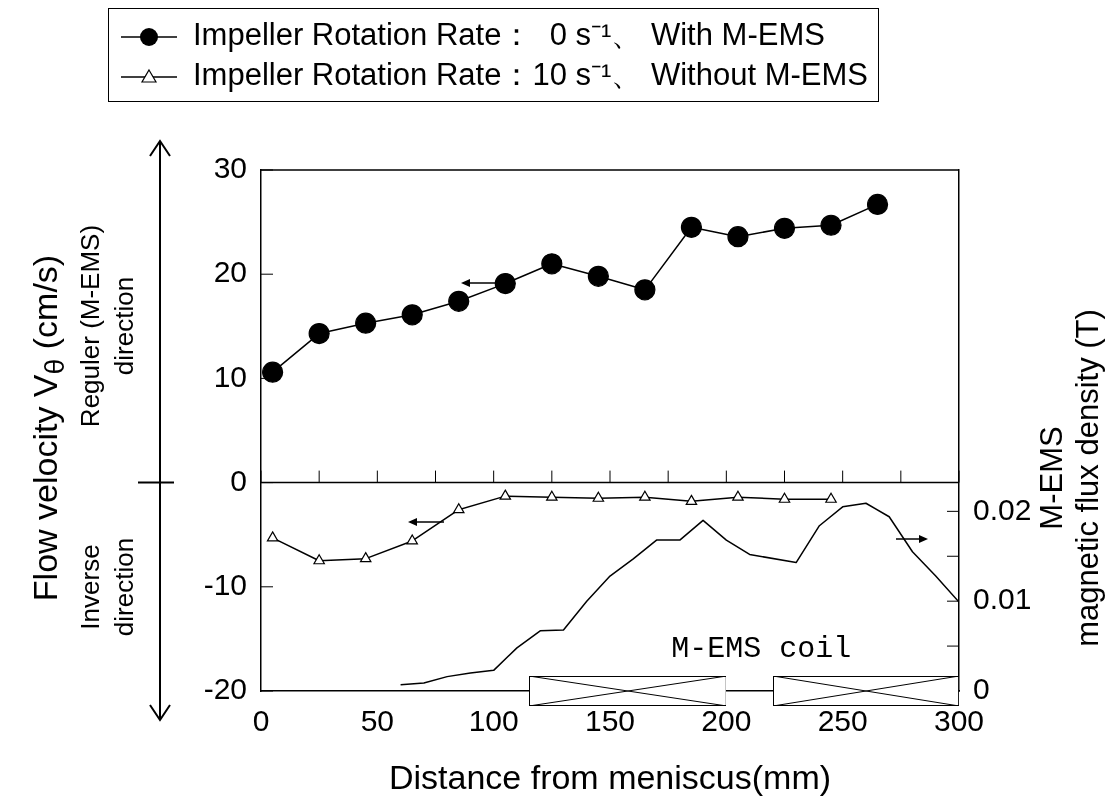 The image size is (1115, 812). I want to click on x-tick-label: 200, so click(726, 721).